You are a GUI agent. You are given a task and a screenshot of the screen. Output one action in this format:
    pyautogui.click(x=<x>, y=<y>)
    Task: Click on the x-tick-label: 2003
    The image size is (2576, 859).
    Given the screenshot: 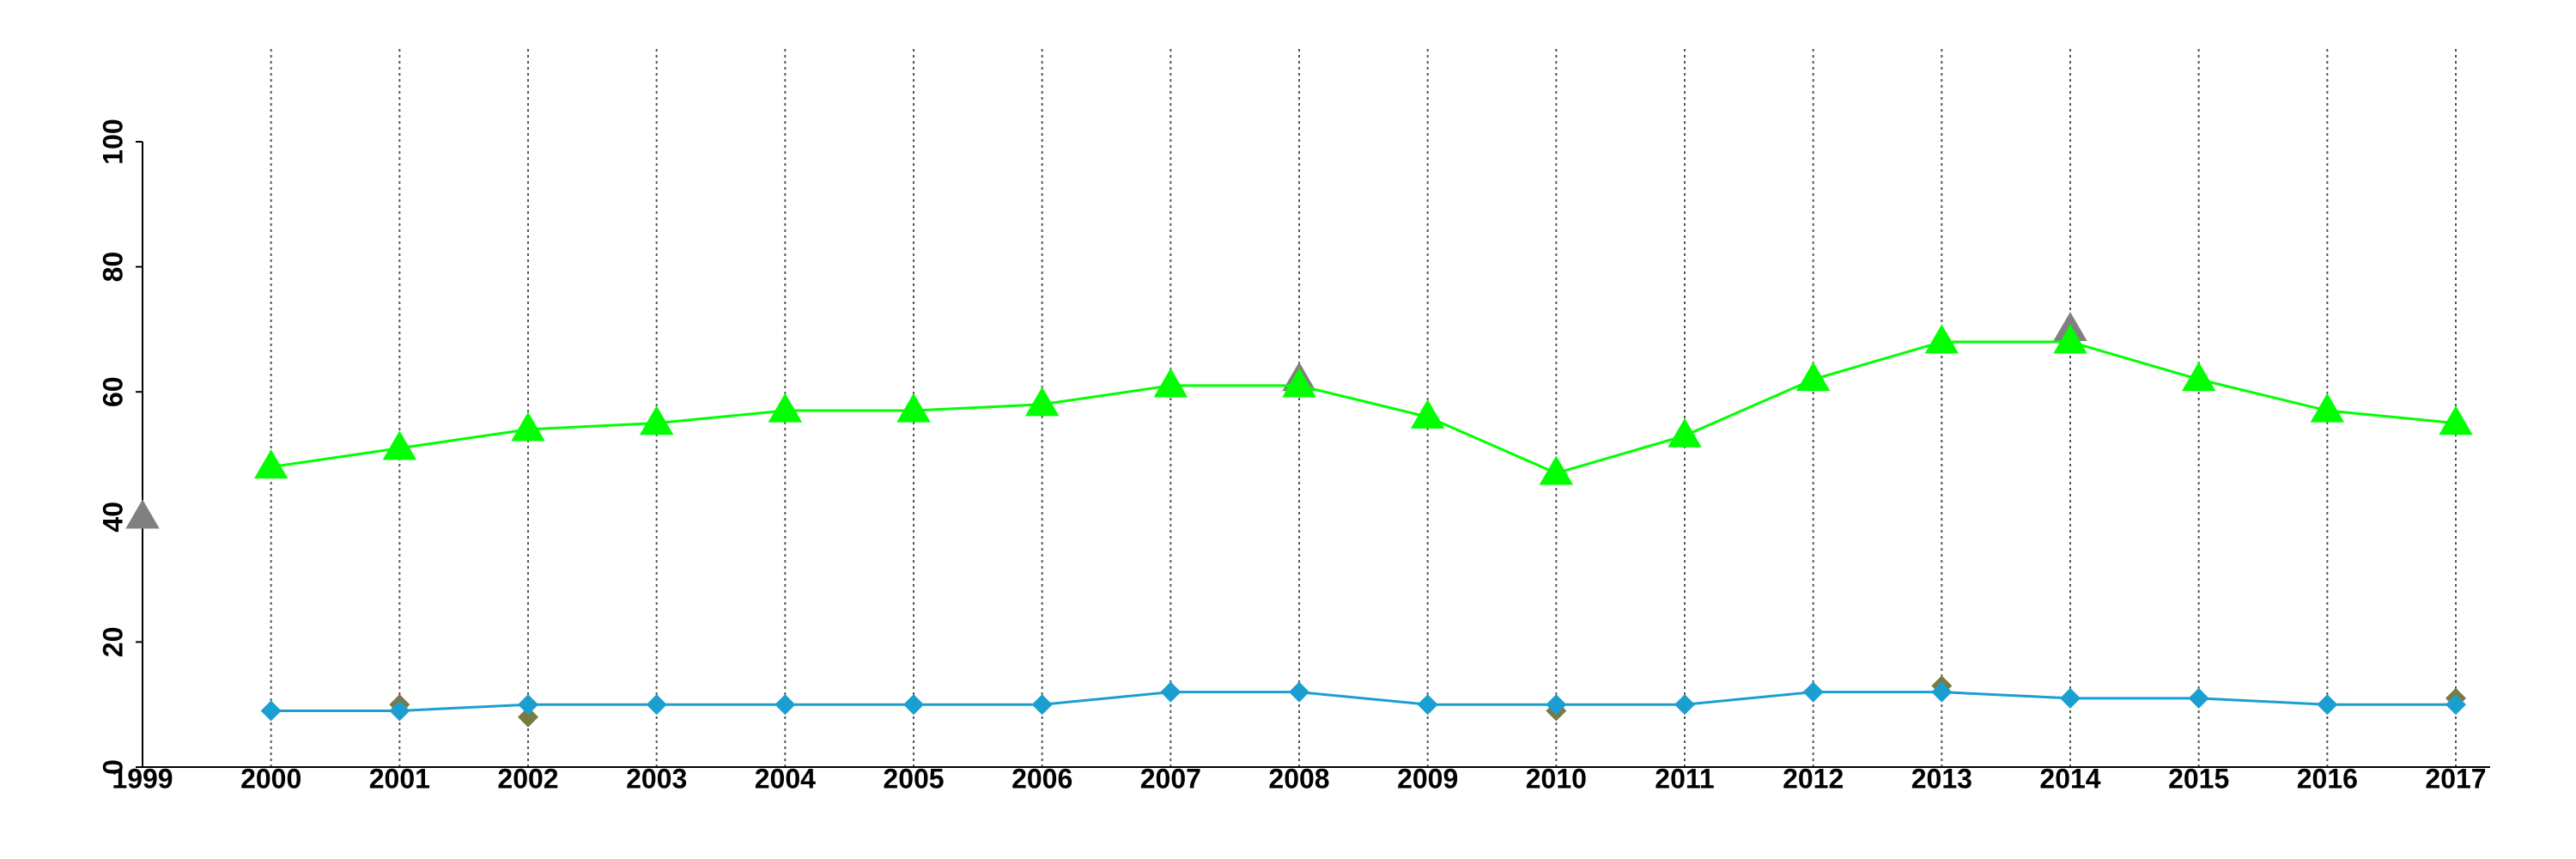 What is the action you would take?
    pyautogui.click(x=656, y=778)
    